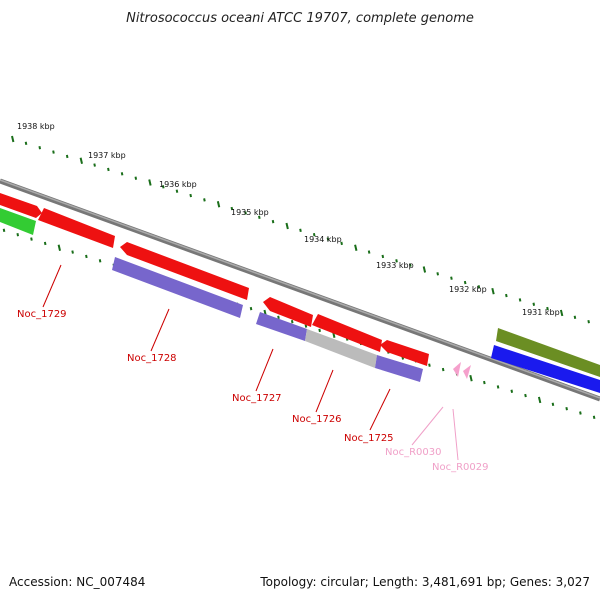 Image resolution: width=600 pixels, height=600 pixels. What do you see at coordinates (257, 398) in the screenshot?
I see `gene-label-noc1727: Noc_1727` at bounding box center [257, 398].